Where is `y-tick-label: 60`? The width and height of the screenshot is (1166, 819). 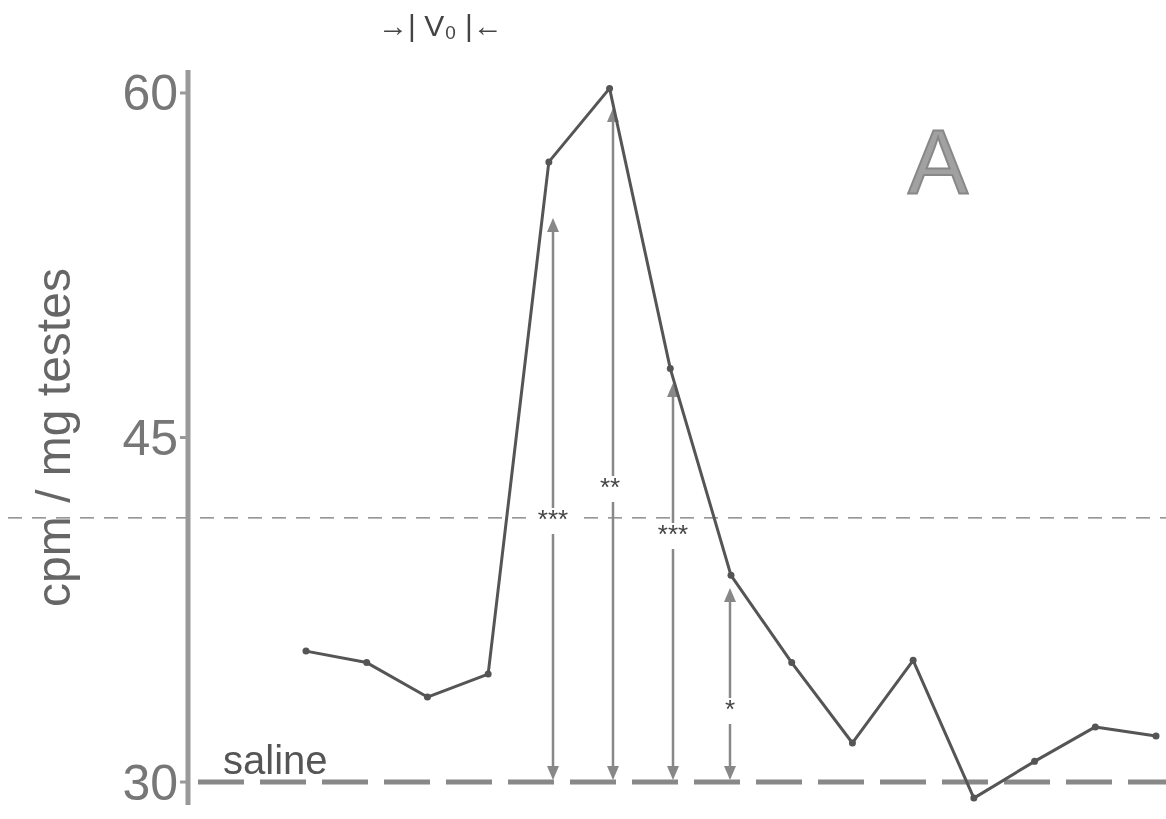
y-tick-label: 60 is located at coordinates (150, 93).